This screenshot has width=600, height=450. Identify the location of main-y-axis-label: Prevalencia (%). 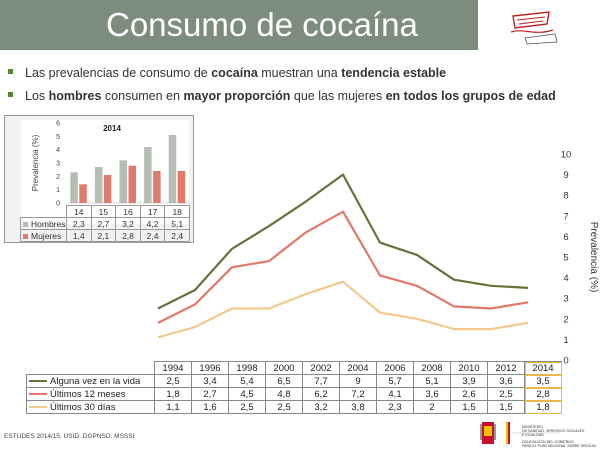
(593, 257).